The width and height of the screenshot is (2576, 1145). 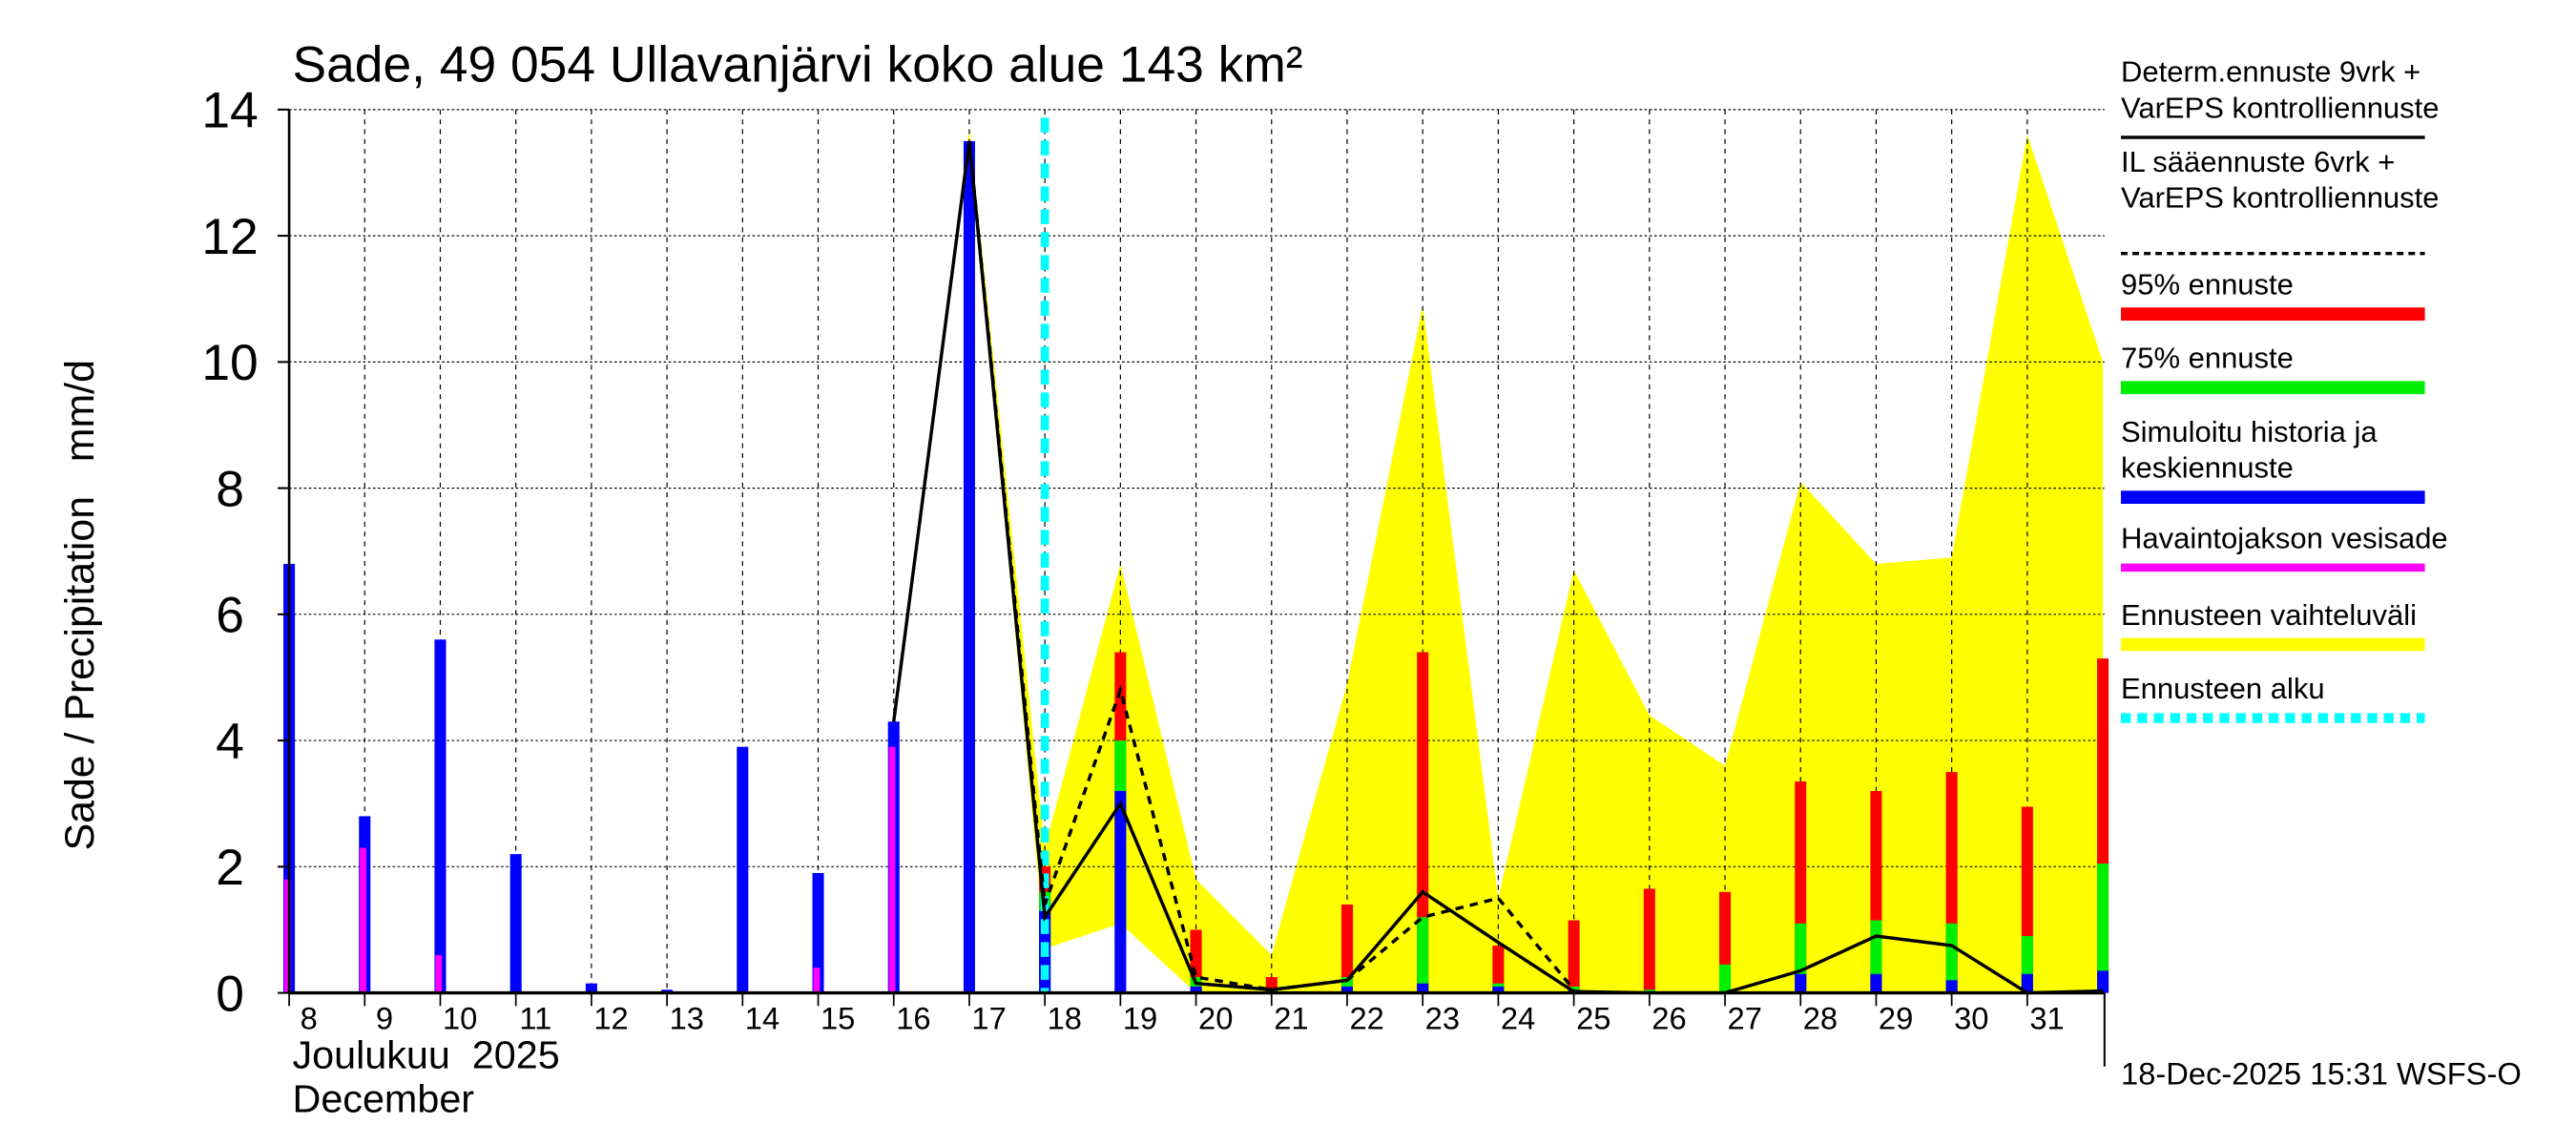 What do you see at coordinates (2269, 615) in the screenshot?
I see `legend-label: Ennusteen vaihteluväli` at bounding box center [2269, 615].